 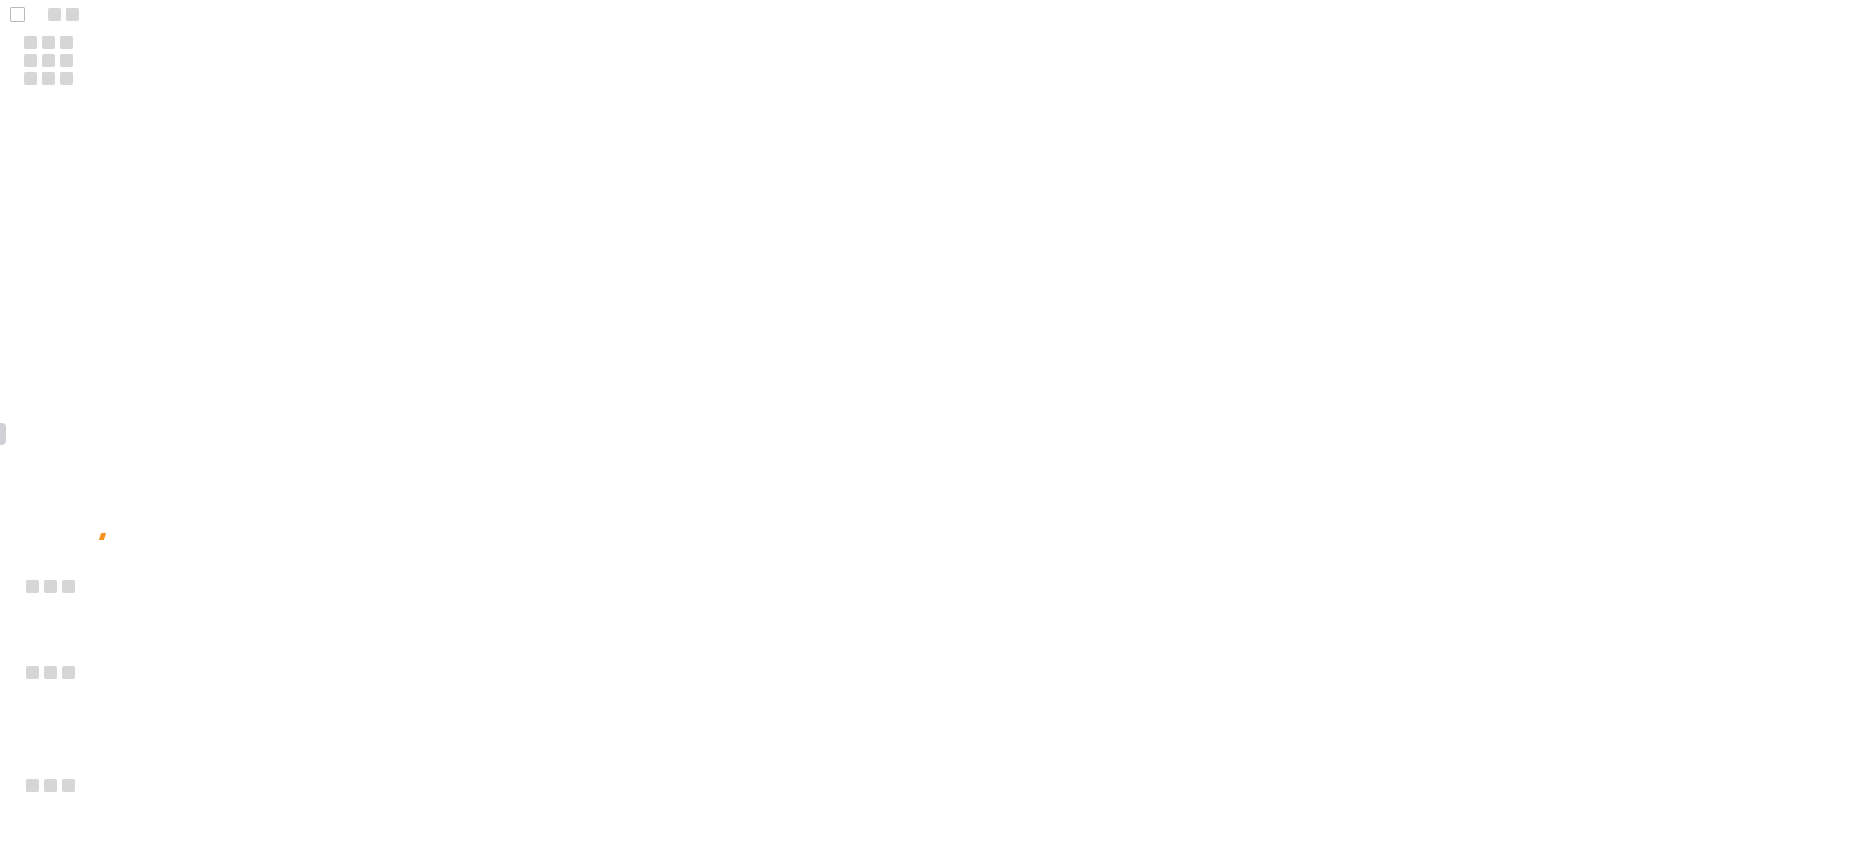 I want to click on legend-row-ema200, so click(x=46, y=42).